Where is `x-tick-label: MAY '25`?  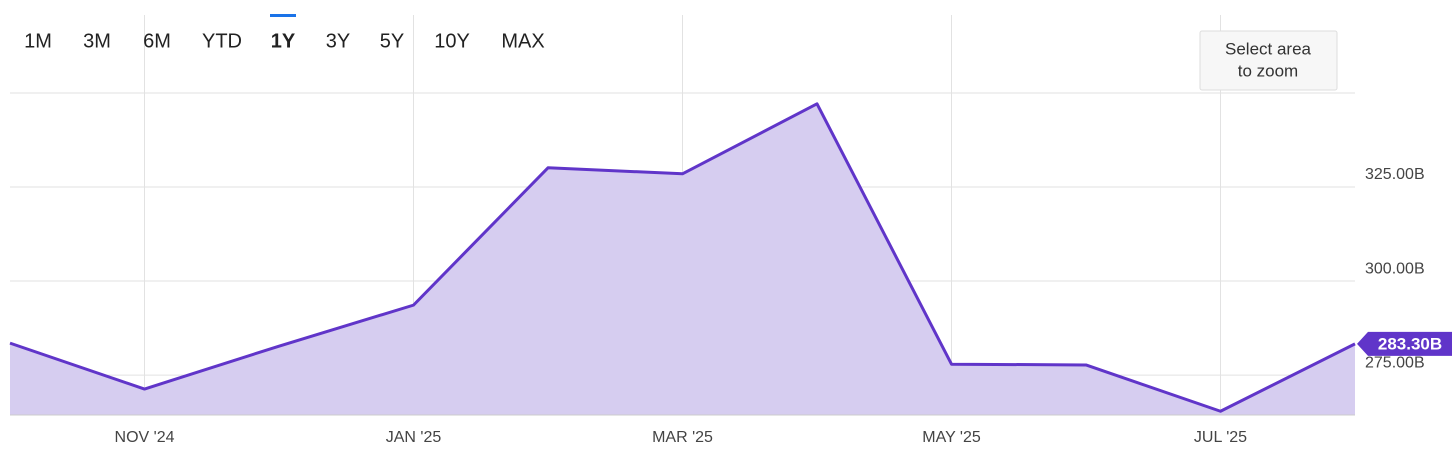 x-tick-label: MAY '25 is located at coordinates (951, 437).